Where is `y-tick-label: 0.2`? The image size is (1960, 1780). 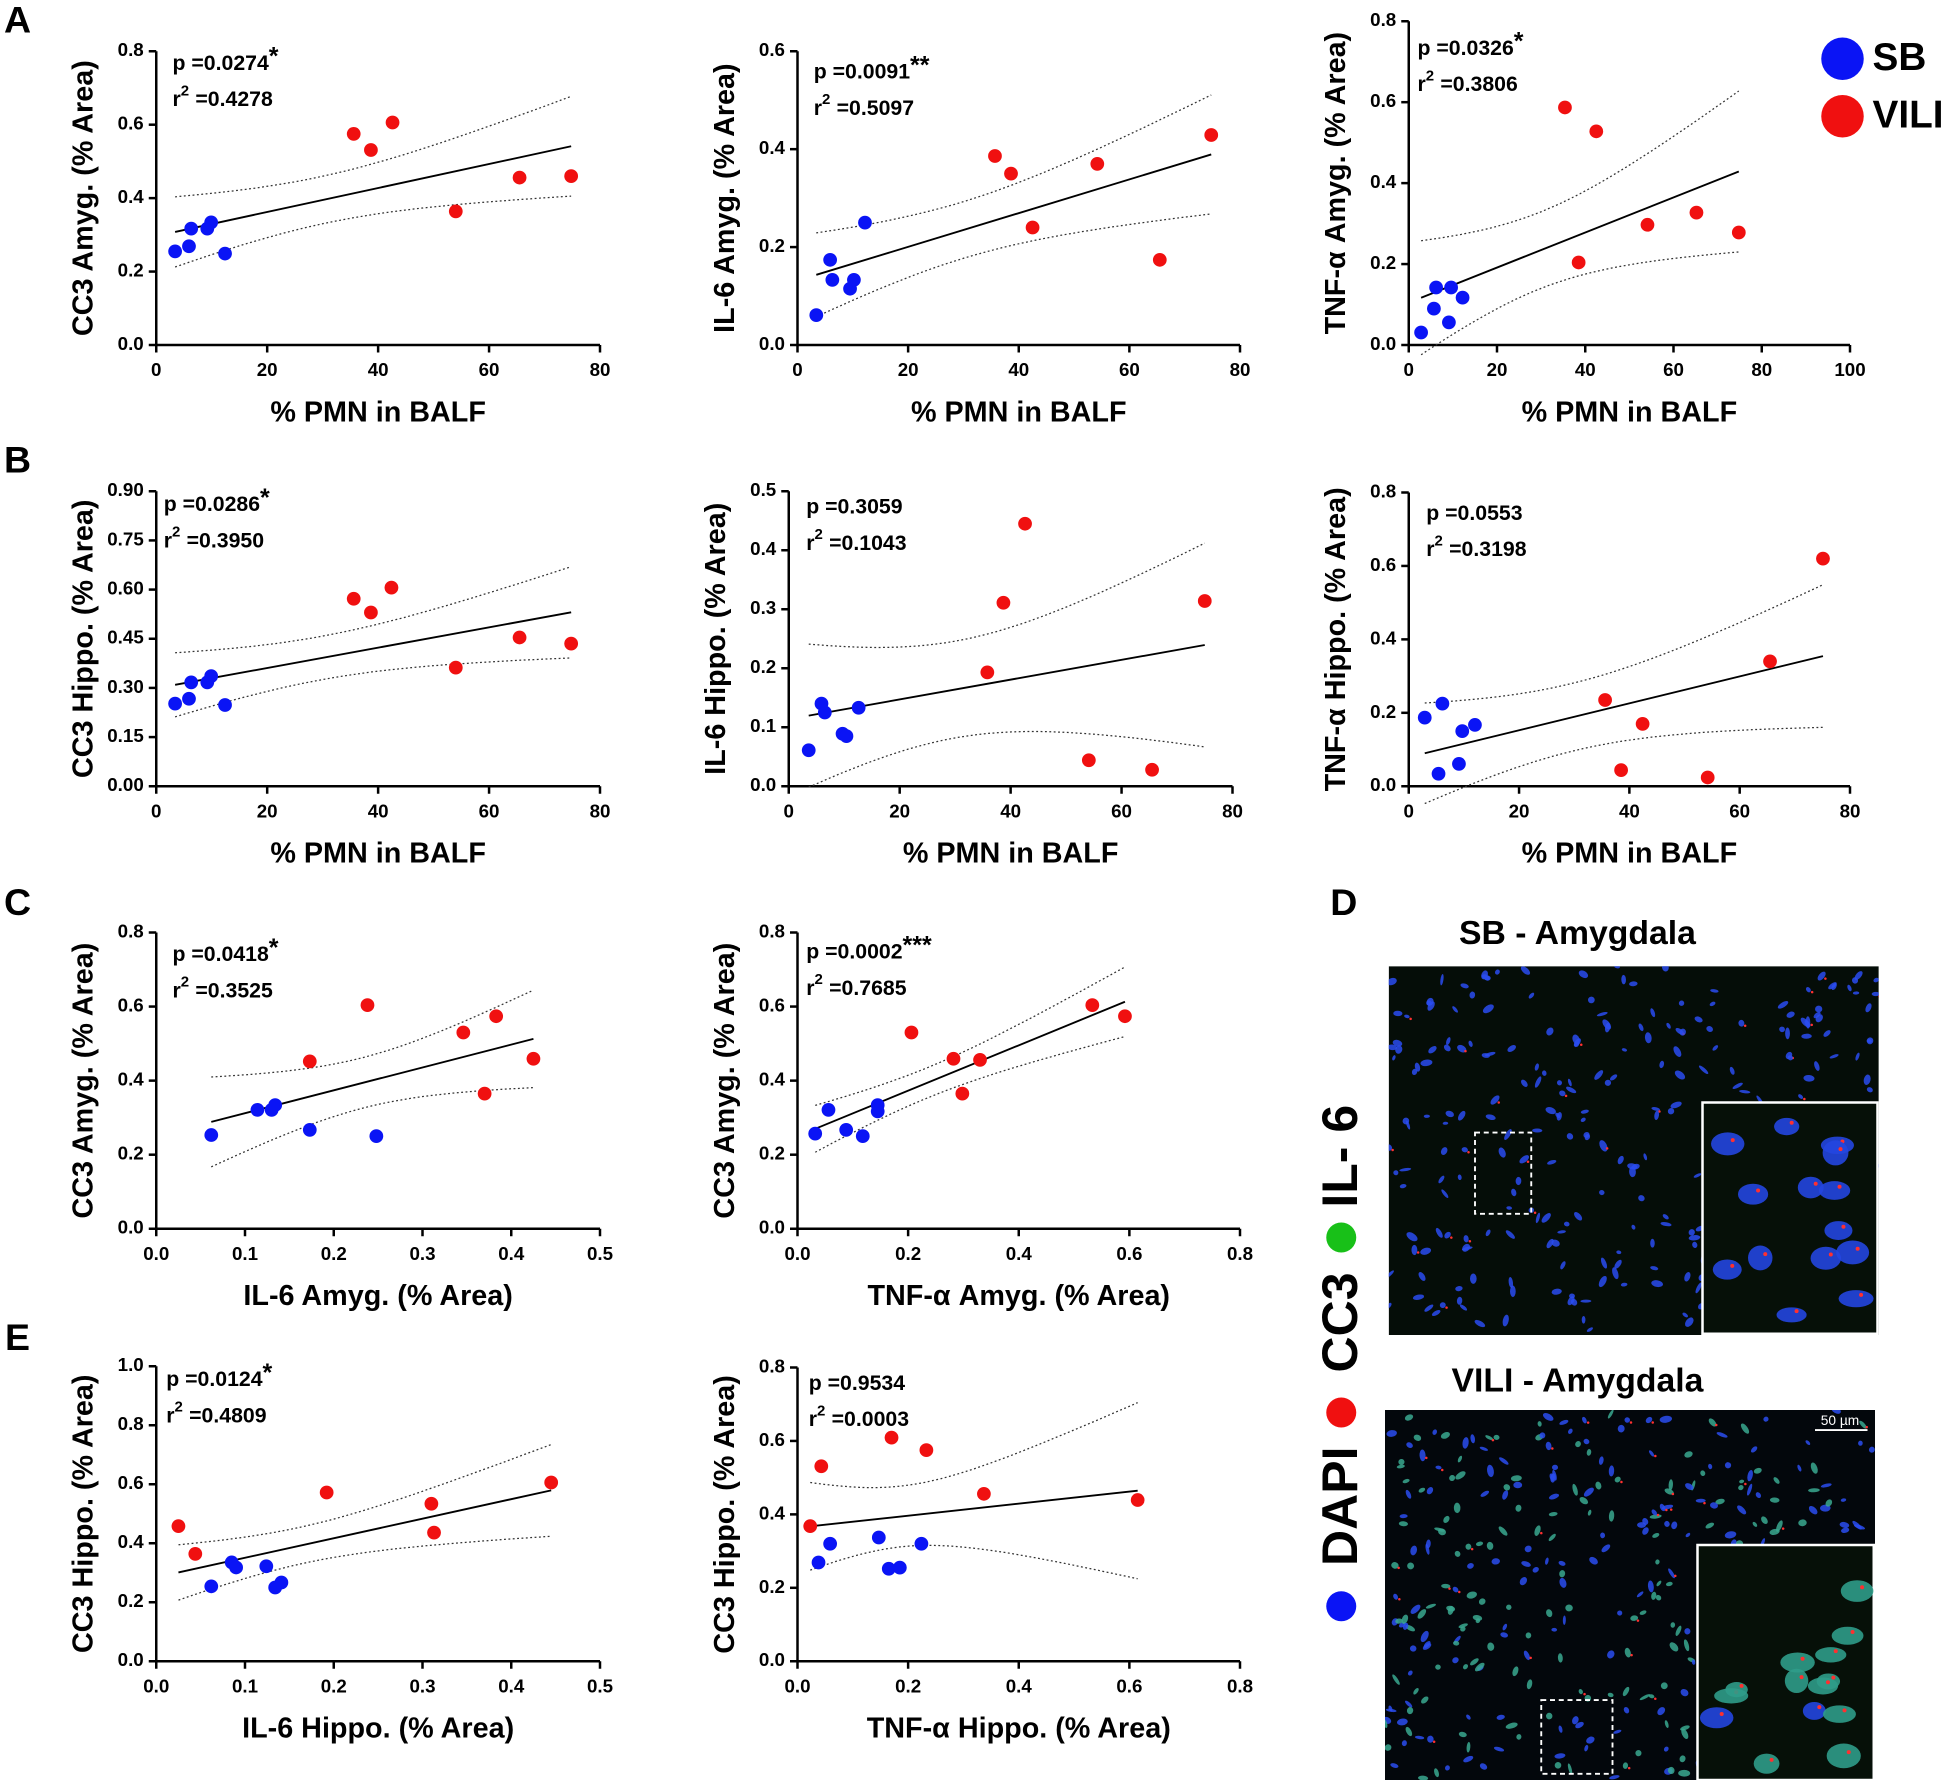 y-tick-label: 0.2 is located at coordinates (763, 666).